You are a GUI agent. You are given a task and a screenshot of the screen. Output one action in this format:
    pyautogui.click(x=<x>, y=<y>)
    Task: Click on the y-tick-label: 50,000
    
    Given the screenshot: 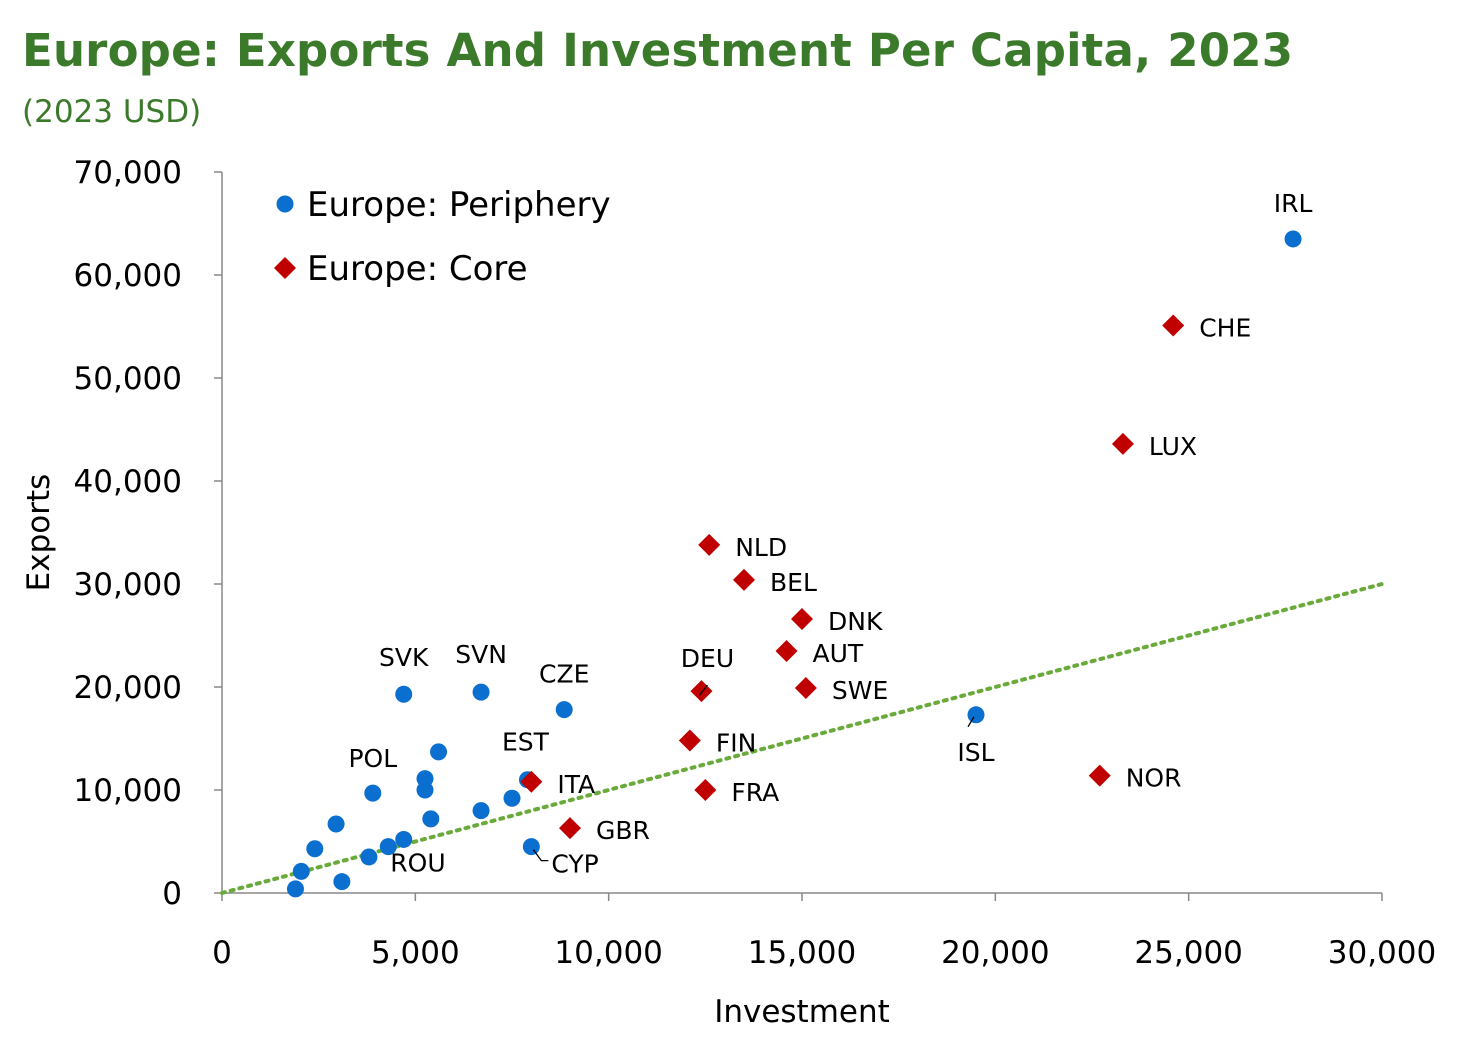 What is the action you would take?
    pyautogui.click(x=128, y=379)
    